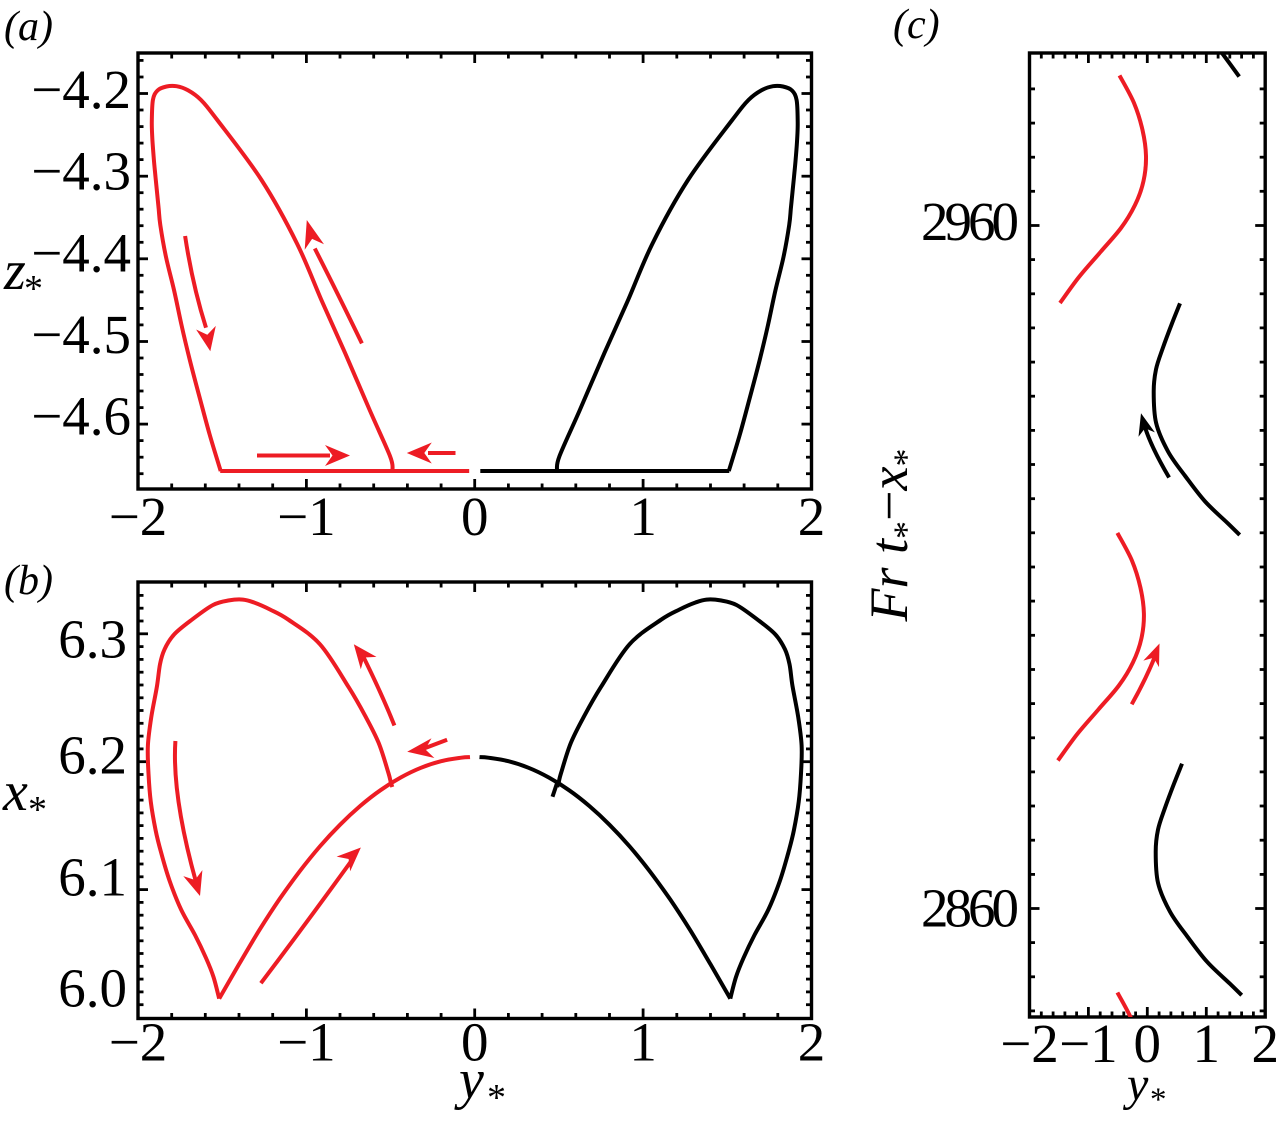 The height and width of the screenshot is (1135, 1280). I want to click on svg-text: −4.6, so click(81, 415).